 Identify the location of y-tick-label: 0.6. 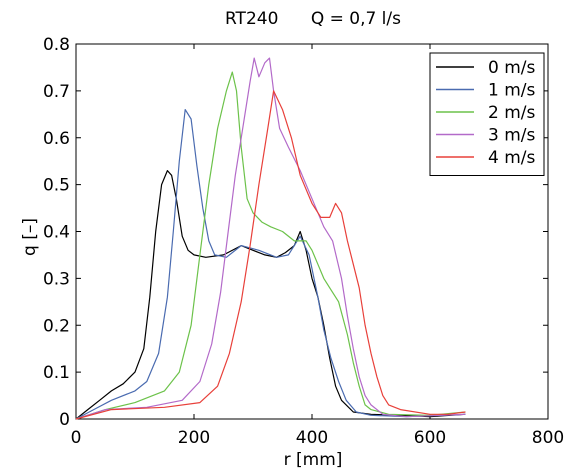
(56, 139).